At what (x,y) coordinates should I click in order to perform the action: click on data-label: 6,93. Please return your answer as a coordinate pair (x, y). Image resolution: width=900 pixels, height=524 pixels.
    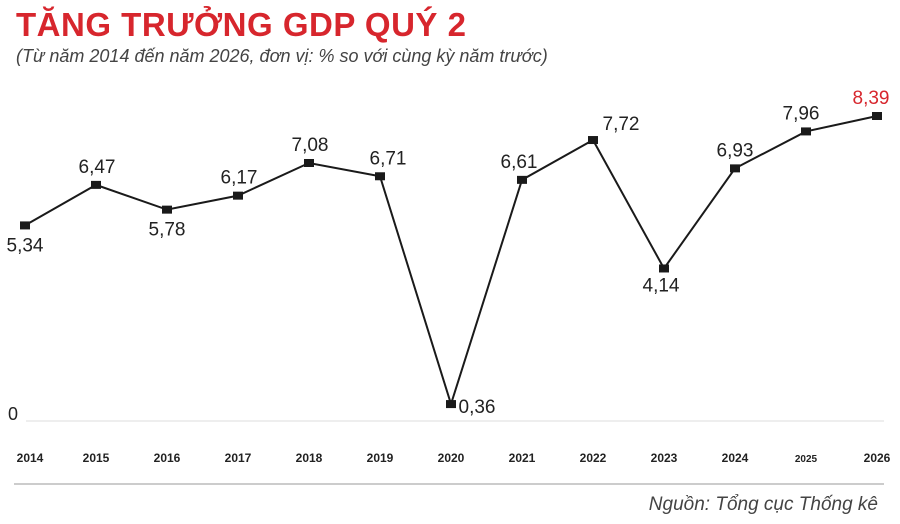
    Looking at the image, I should click on (735, 150).